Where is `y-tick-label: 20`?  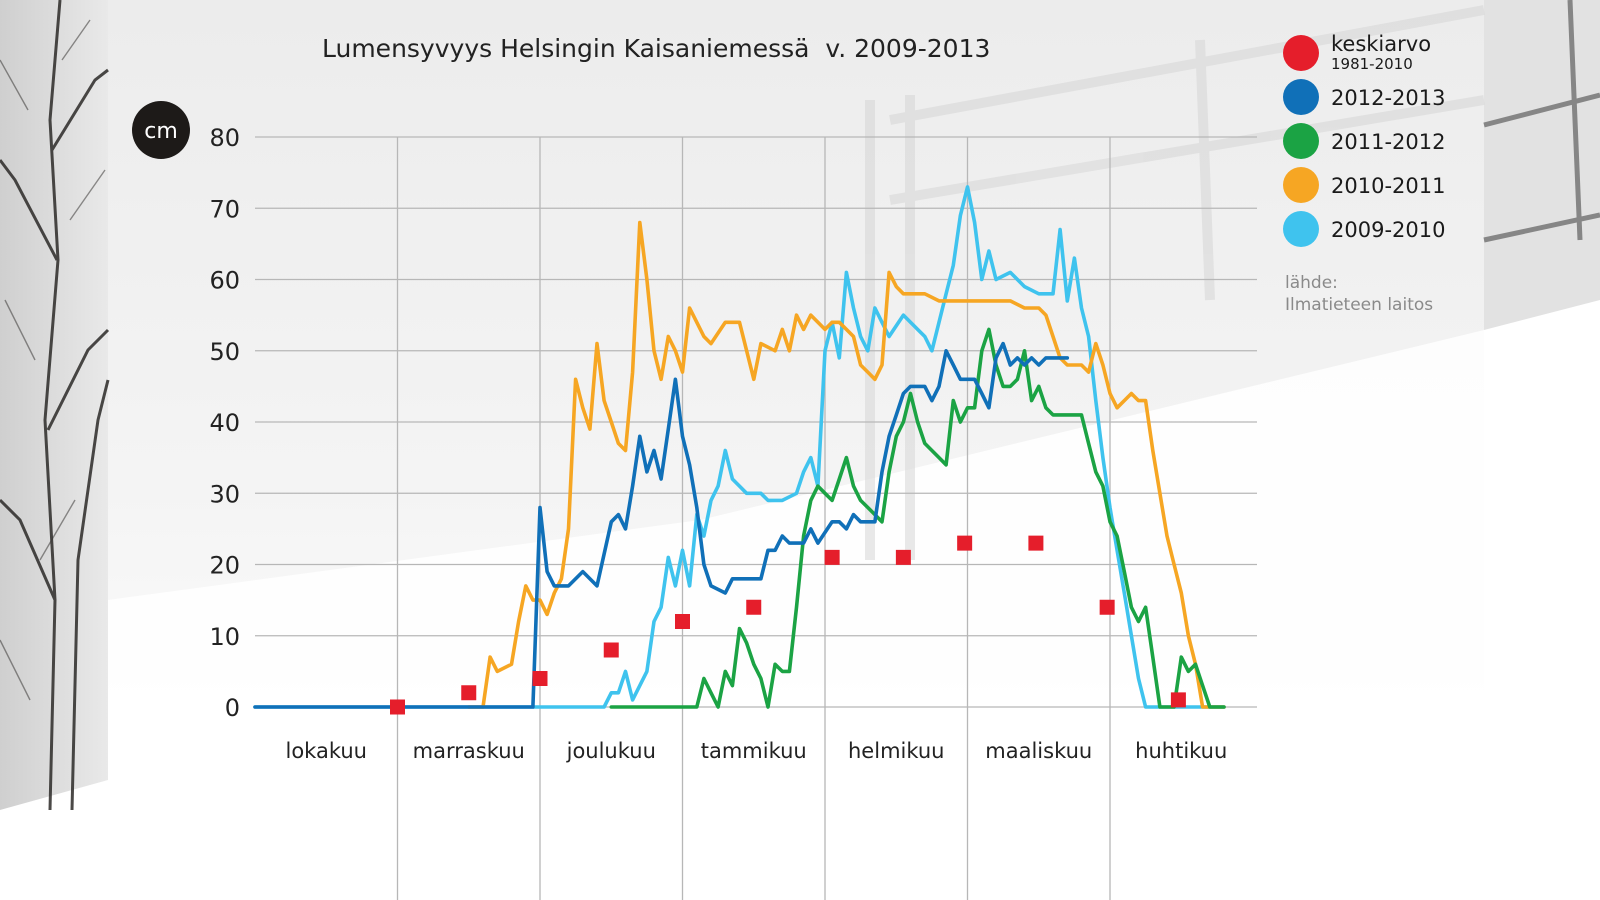
y-tick-label: 20 is located at coordinates (224, 566).